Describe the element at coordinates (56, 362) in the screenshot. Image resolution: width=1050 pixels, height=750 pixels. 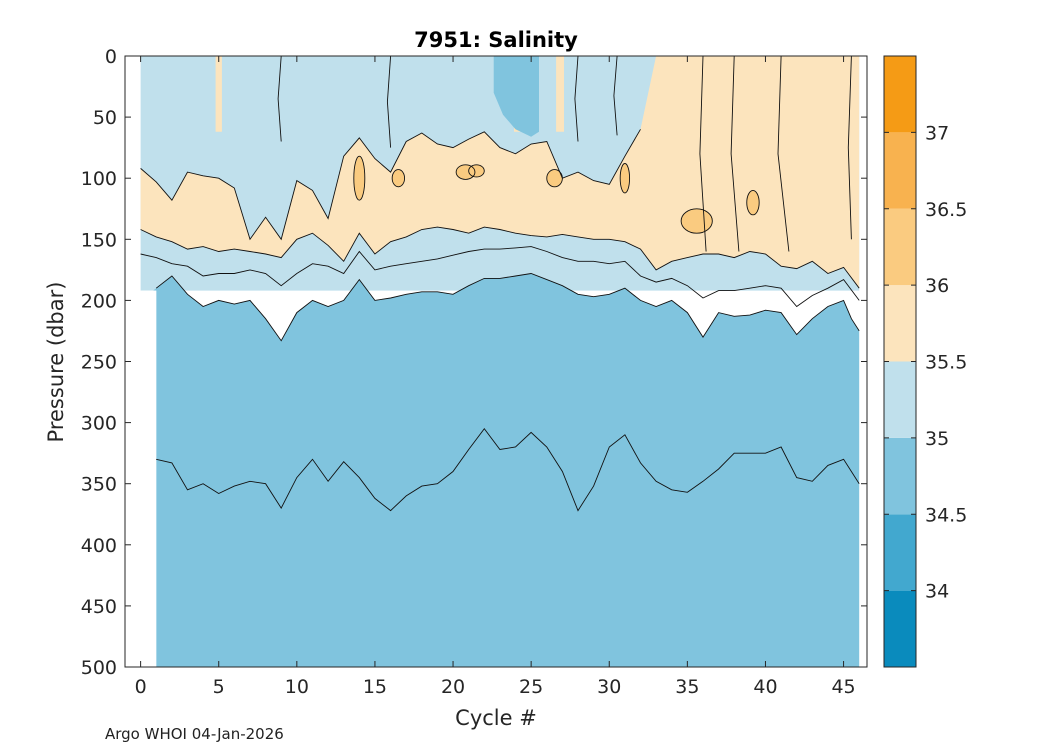
I see `y-axis-label: Pressure (dbar)` at that location.